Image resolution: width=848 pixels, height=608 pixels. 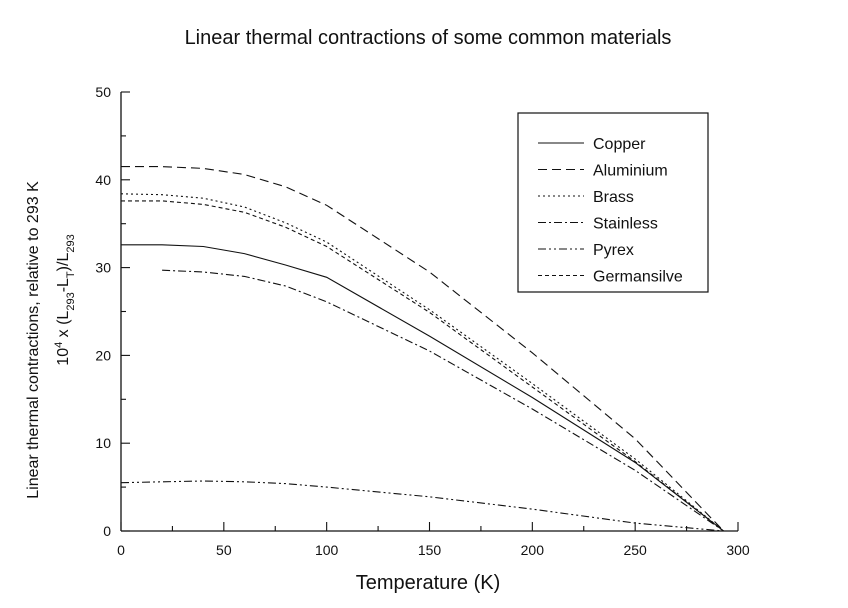 What do you see at coordinates (59, 345) in the screenshot?
I see `ylabel-exp: 4` at bounding box center [59, 345].